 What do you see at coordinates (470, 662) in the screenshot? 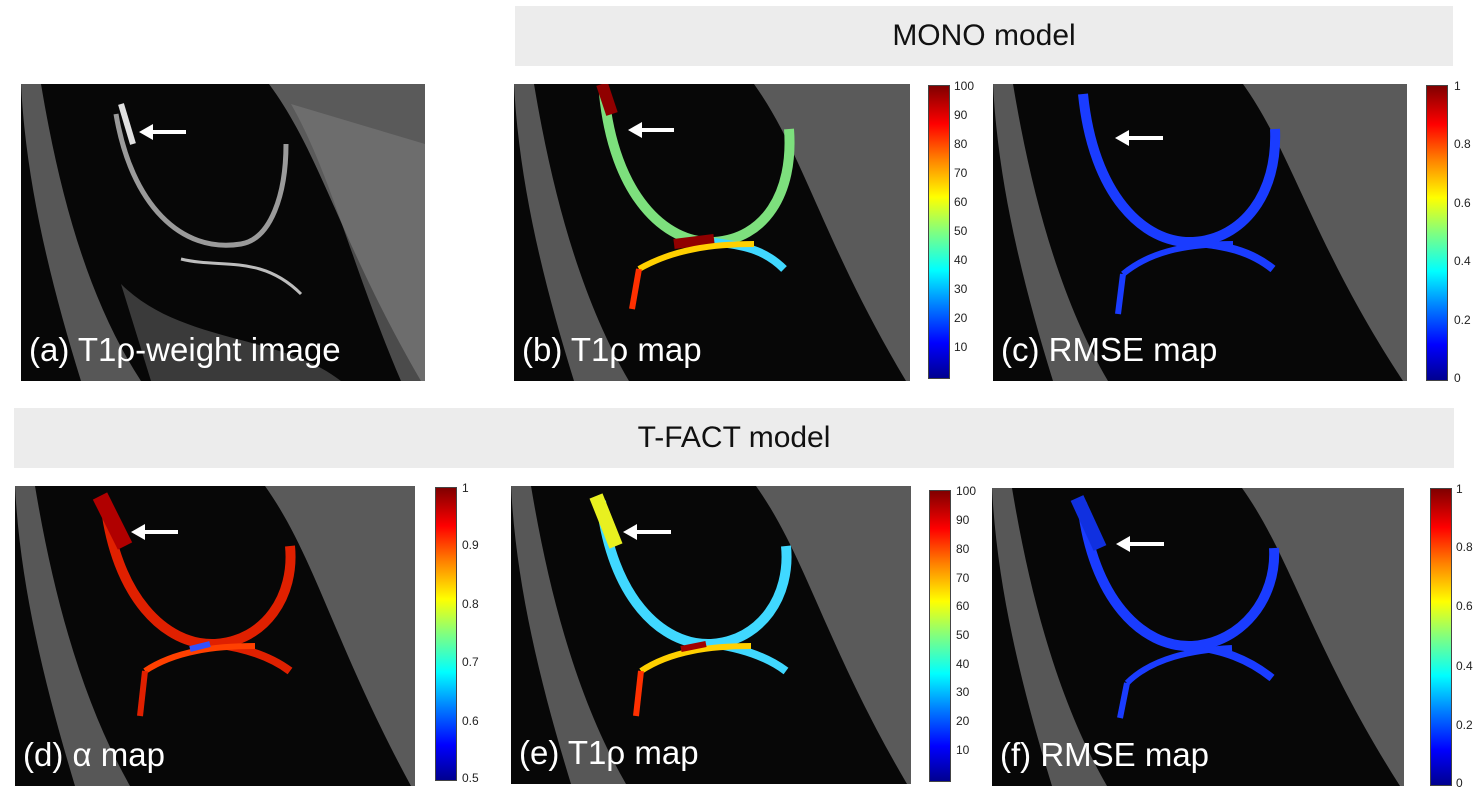
I see `colorbar-tick-label: 0.7` at bounding box center [470, 662].